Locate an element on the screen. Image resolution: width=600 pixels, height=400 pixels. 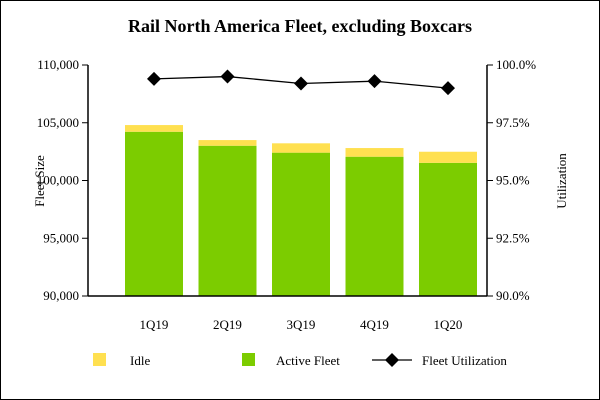
legend-swatch-idle is located at coordinates (99, 359).